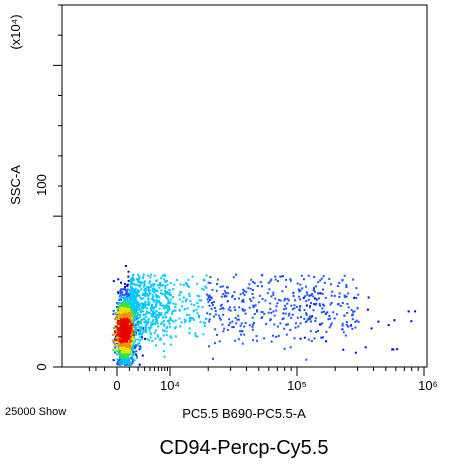  I want to click on y-tick-label-100: 100, so click(41, 185).